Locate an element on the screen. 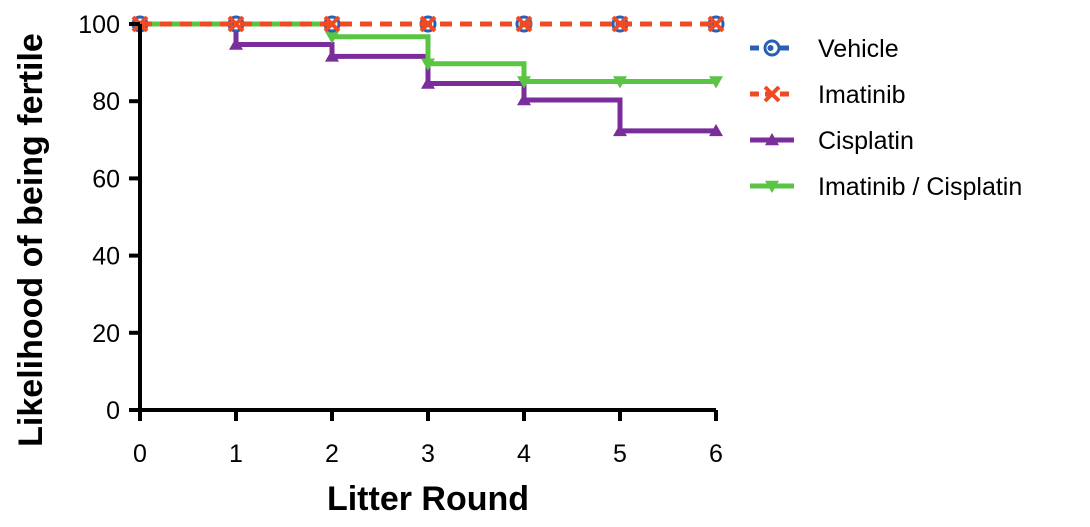 This screenshot has width=1090, height=527. y-tick-label: 0 is located at coordinates (113, 411).